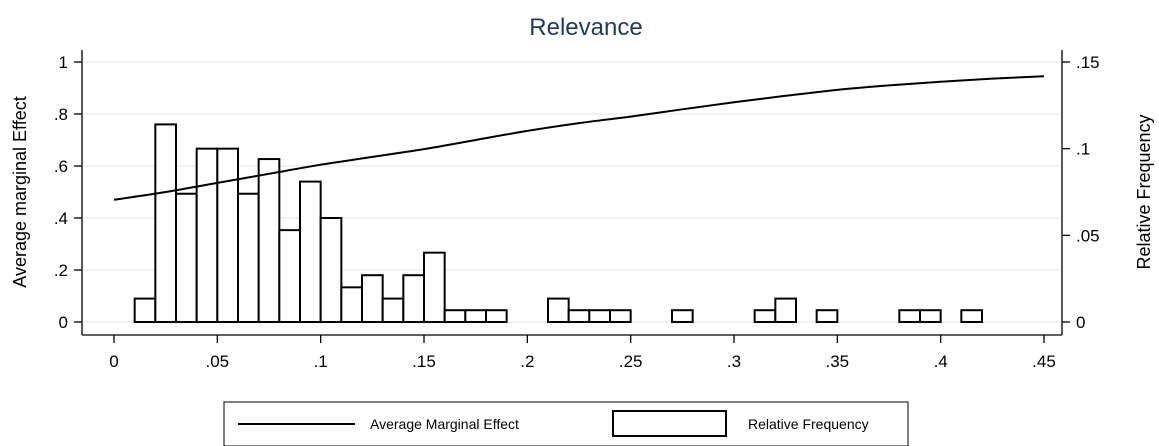  Describe the element at coordinates (1083, 149) in the screenshot. I see `y-right-tick-label: .1` at that location.